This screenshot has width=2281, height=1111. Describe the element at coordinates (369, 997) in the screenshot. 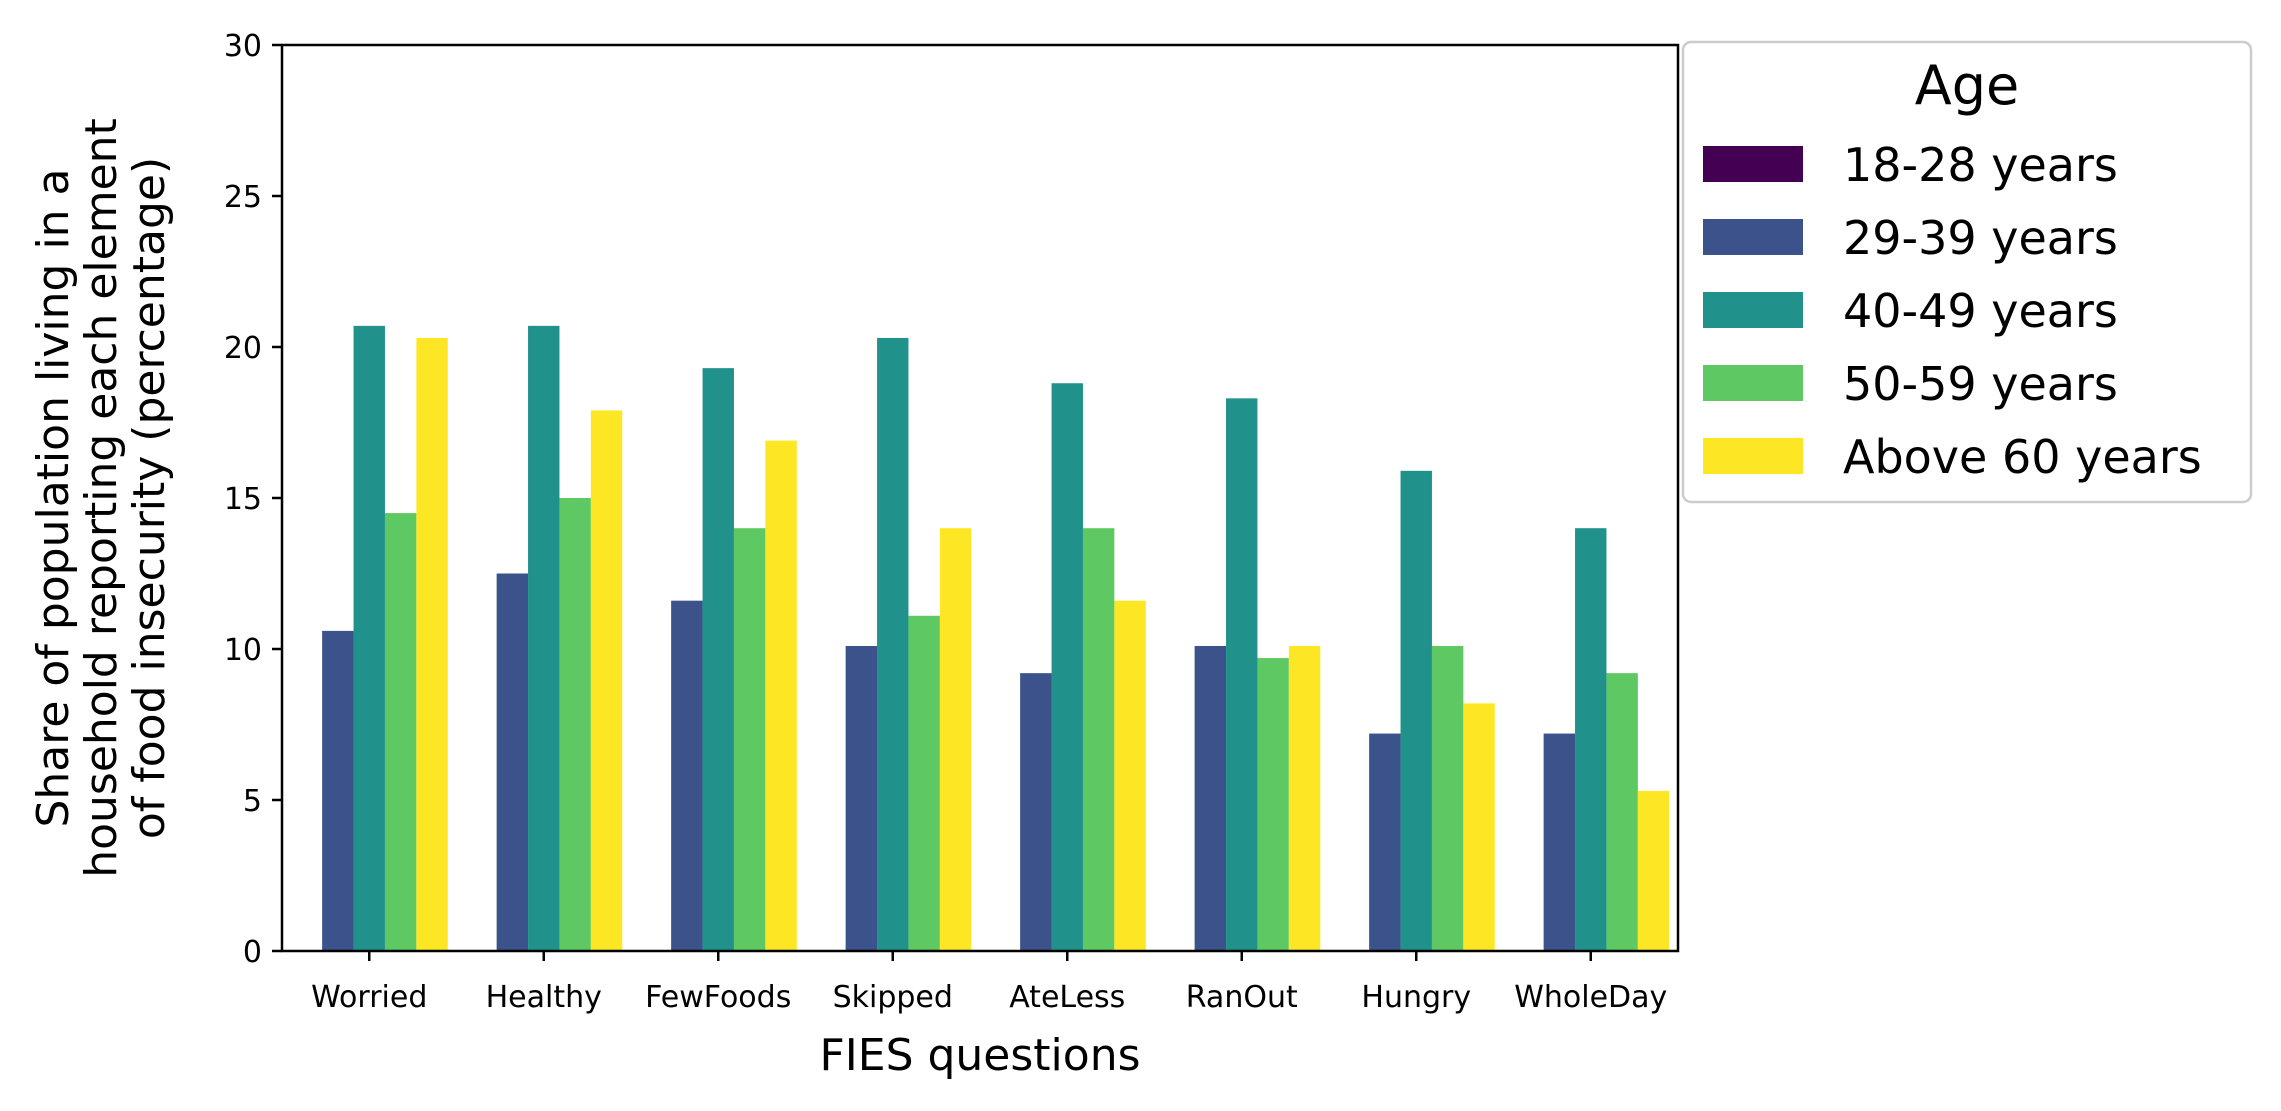

I see `x-tick-label: Worried` at that location.